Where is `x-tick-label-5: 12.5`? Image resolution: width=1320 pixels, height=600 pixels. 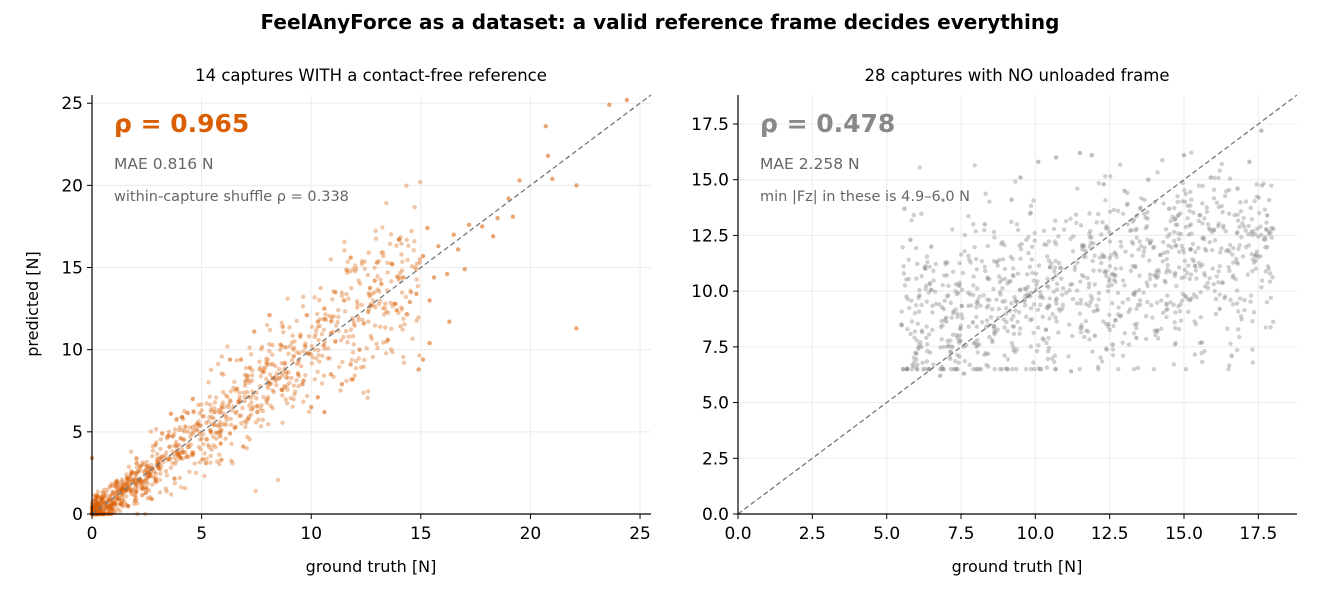 x-tick-label-5: 12.5 is located at coordinates (1110, 534).